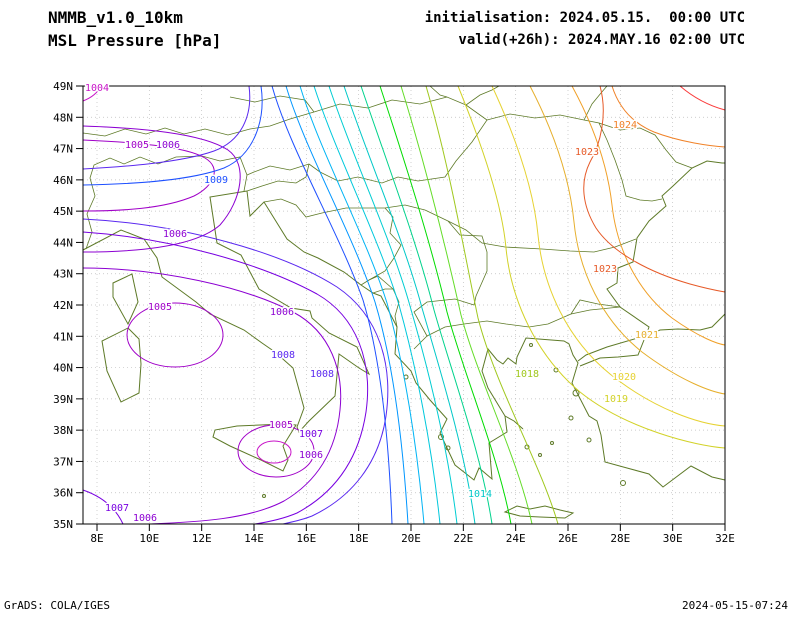 The image size is (800, 618). Describe the element at coordinates (63, 149) in the screenshot. I see `lat-label: 47N` at that location.